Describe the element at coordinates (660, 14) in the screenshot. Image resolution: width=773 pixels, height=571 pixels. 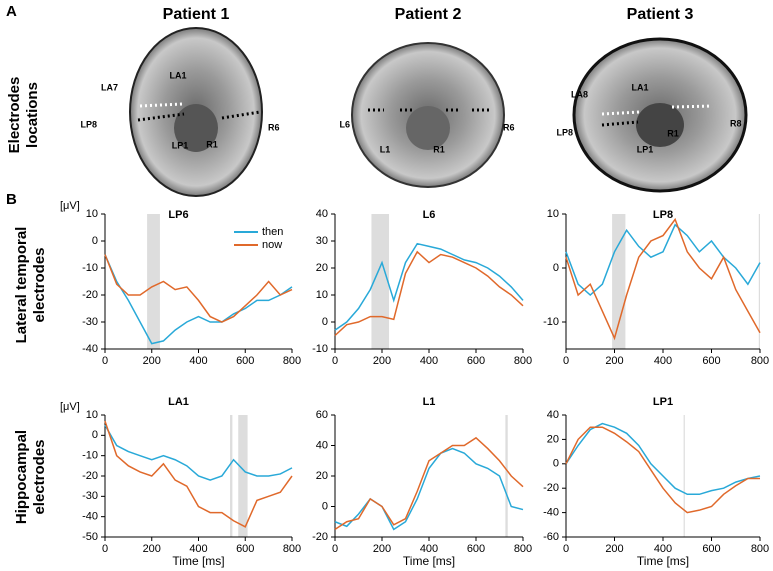
I see `patient-label: Patient 3` at that location.